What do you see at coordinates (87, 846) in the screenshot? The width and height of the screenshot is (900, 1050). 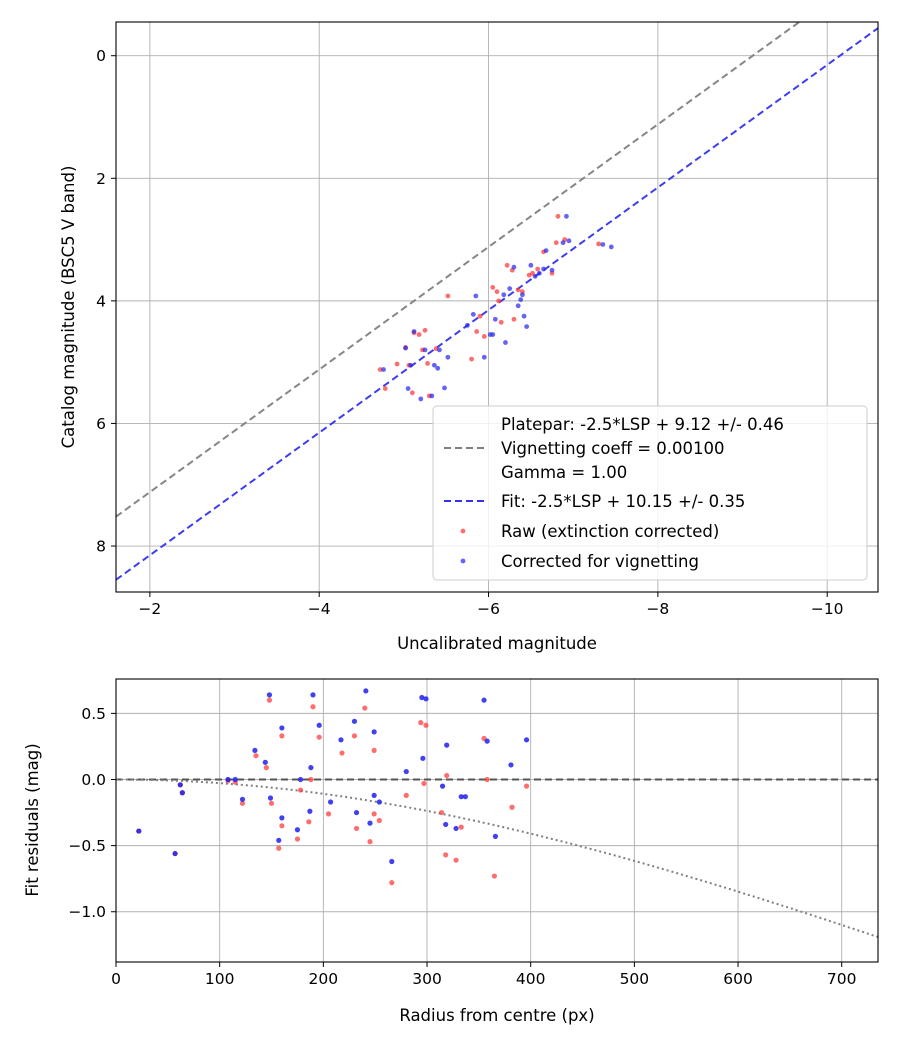 I see `bottom-y-tick-label: −0.5` at bounding box center [87, 846].